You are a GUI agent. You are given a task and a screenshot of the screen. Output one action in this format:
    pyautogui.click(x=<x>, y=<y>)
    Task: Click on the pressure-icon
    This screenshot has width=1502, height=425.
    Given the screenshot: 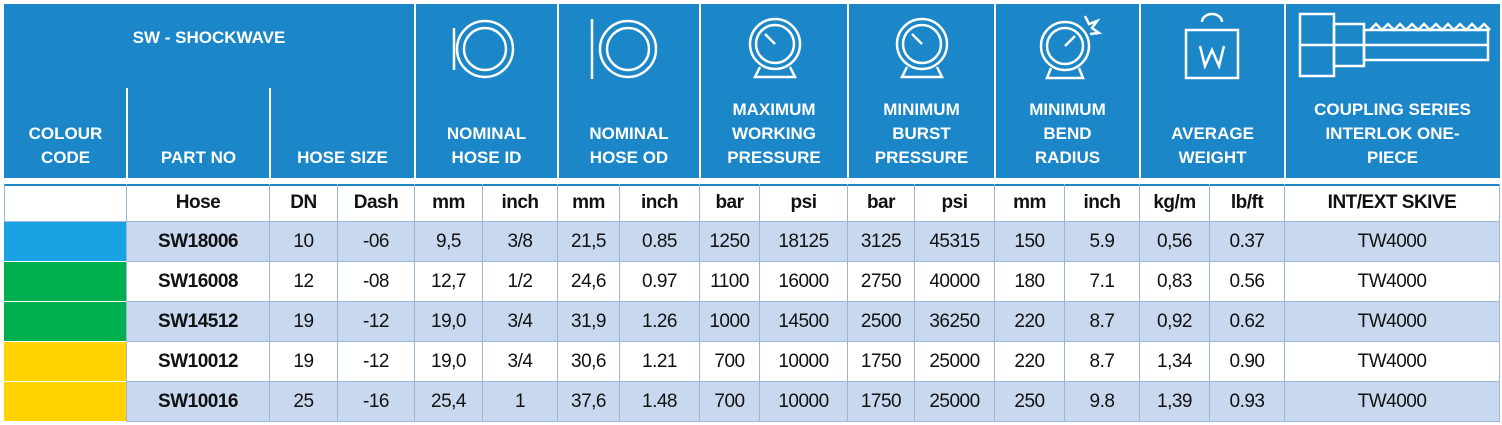 What is the action you would take?
    pyautogui.click(x=775, y=48)
    